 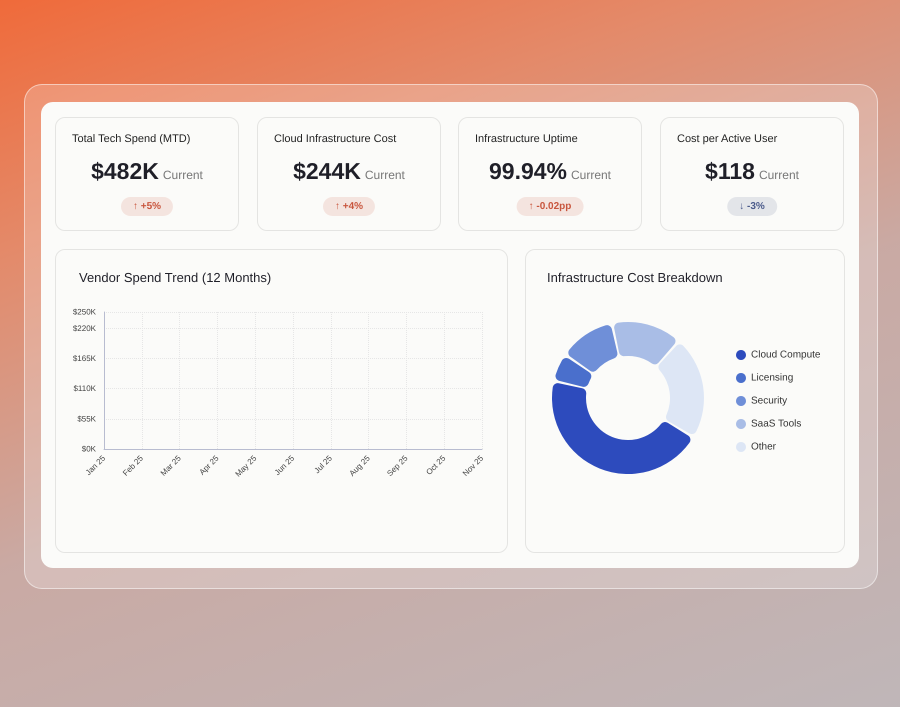 What do you see at coordinates (727, 139) in the screenshot?
I see `text: Cost per Active User` at bounding box center [727, 139].